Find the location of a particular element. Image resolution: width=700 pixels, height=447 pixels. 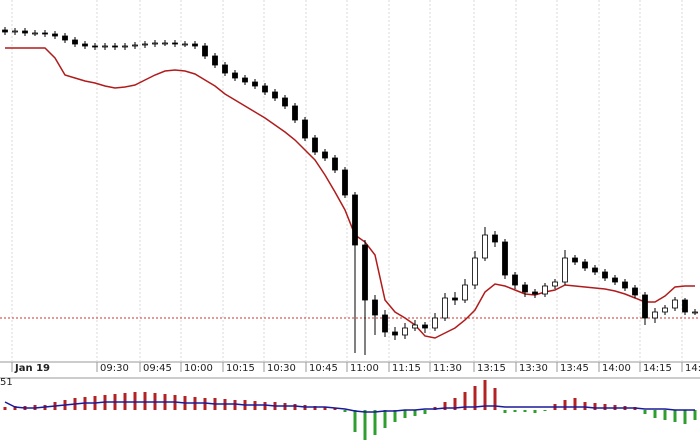

x-tick-label: 09:30 is located at coordinates (114, 368).